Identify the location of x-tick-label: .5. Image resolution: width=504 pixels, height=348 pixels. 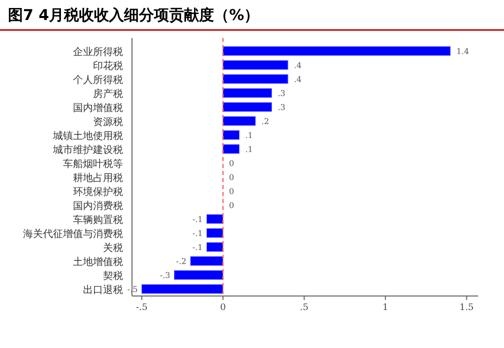
(304, 308).